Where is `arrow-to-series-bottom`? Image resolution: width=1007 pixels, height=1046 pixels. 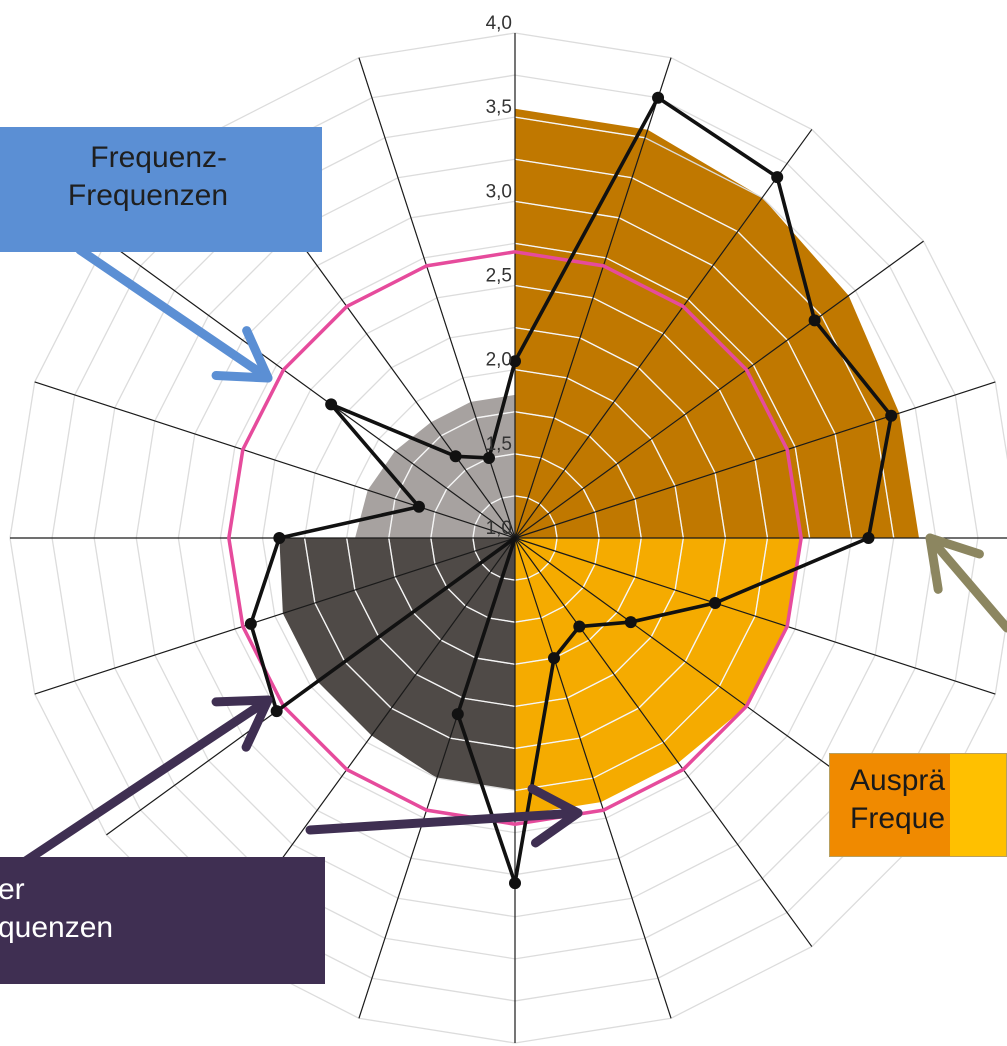 arrow-to-series-bottom is located at coordinates (444, 816).